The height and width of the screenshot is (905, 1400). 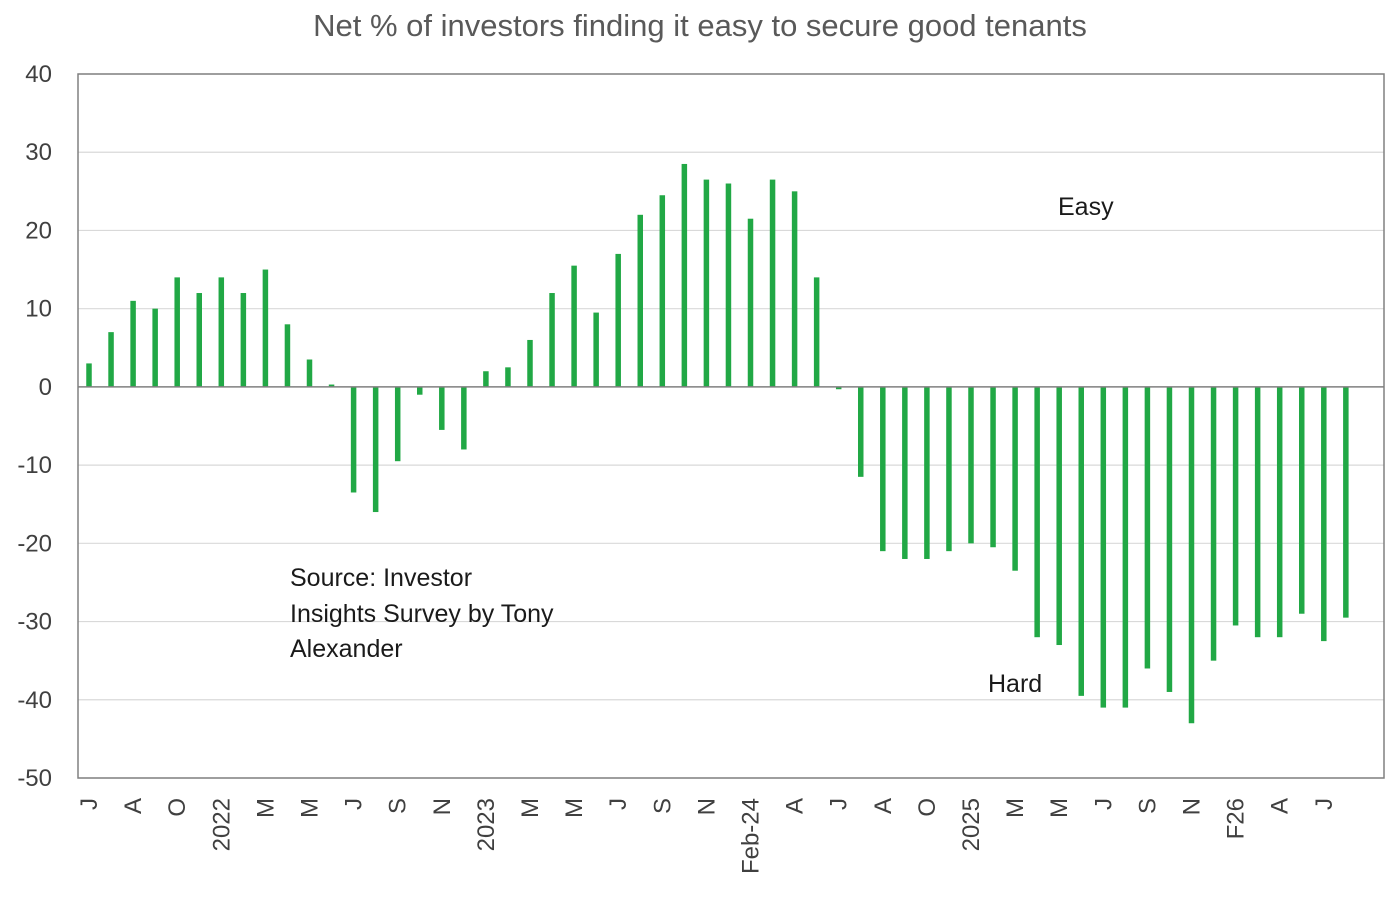 What do you see at coordinates (221, 824) in the screenshot?
I see `x-tick-label: 2022` at bounding box center [221, 824].